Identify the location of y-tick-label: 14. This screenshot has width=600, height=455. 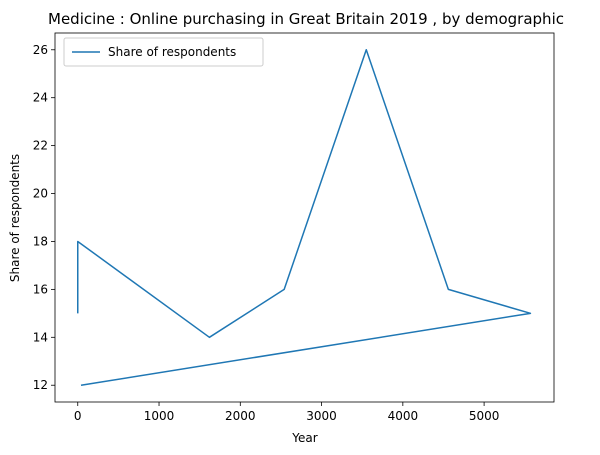
(40, 337).